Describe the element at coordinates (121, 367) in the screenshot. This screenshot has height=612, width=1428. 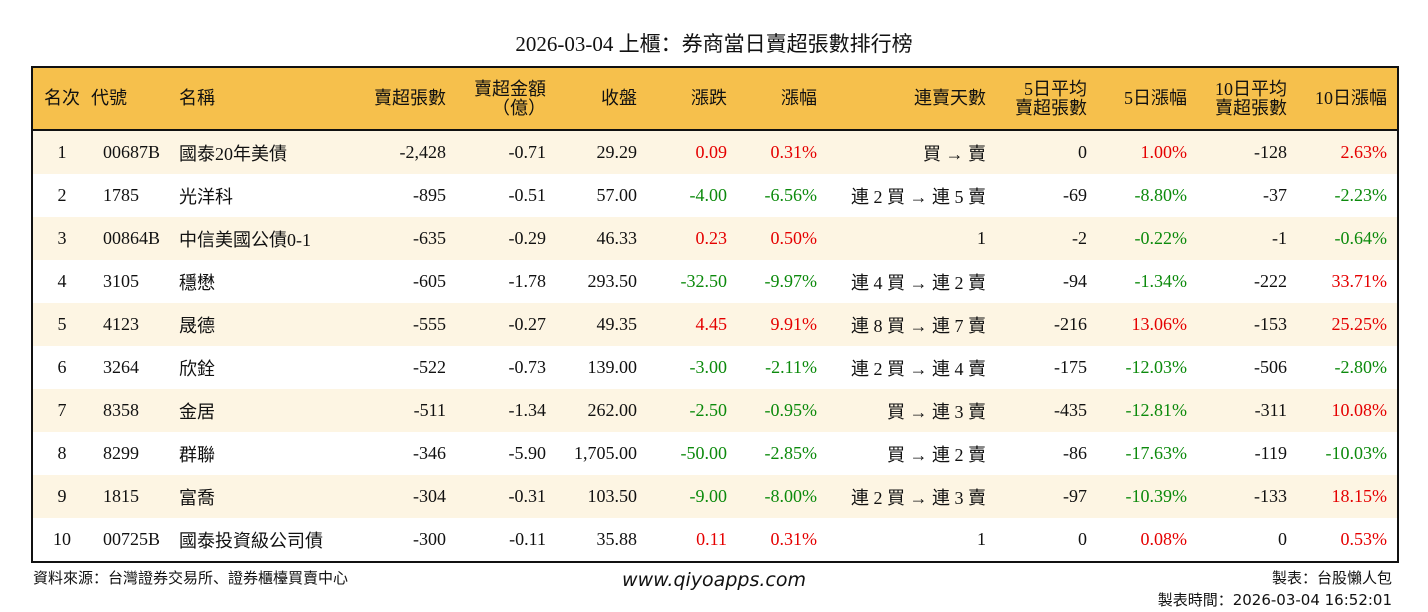
I see `cell-code: 3264` at that location.